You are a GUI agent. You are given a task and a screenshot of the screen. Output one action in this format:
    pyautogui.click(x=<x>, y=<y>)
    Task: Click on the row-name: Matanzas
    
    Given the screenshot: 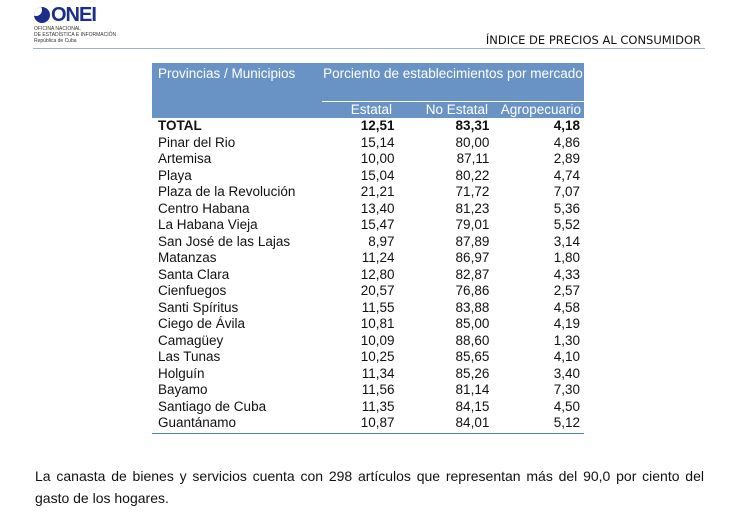 What is the action you would take?
    pyautogui.click(x=187, y=257)
    